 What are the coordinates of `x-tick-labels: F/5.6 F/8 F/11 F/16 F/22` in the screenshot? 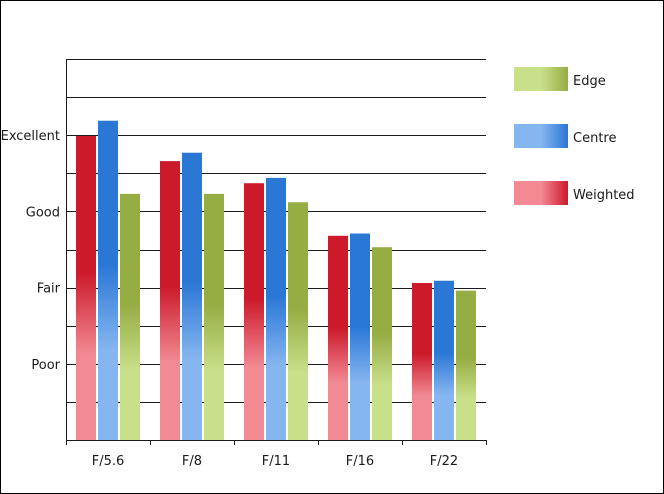 It's located at (275, 461).